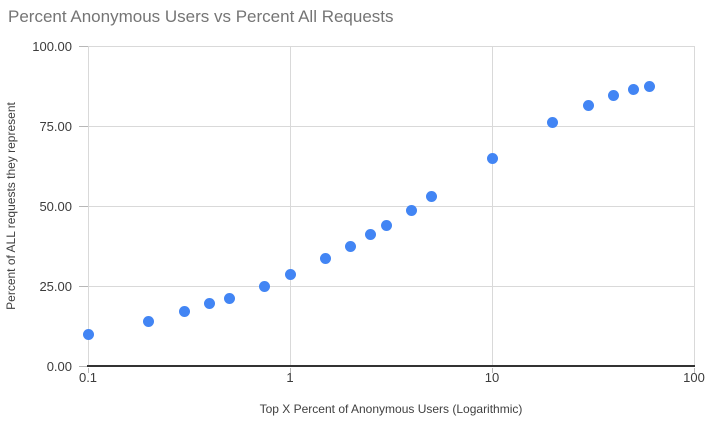 The height and width of the screenshot is (421, 705). Describe the element at coordinates (88, 377) in the screenshot. I see `x-tick-label: 0.1` at that location.